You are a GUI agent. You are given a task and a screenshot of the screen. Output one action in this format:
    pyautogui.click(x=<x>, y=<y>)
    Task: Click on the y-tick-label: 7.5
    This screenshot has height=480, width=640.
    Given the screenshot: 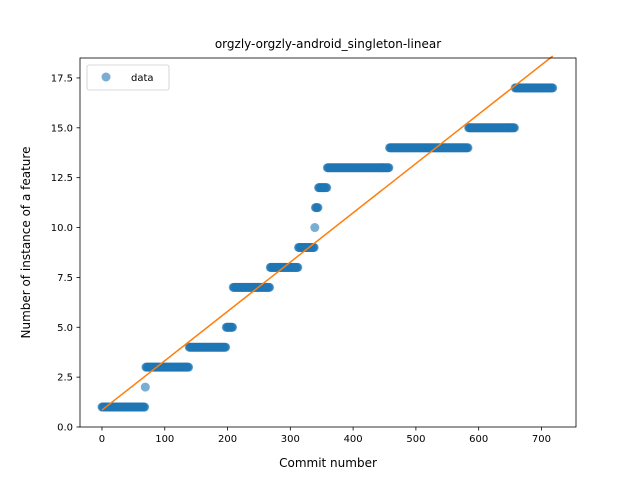 What is the action you would take?
    pyautogui.click(x=65, y=278)
    